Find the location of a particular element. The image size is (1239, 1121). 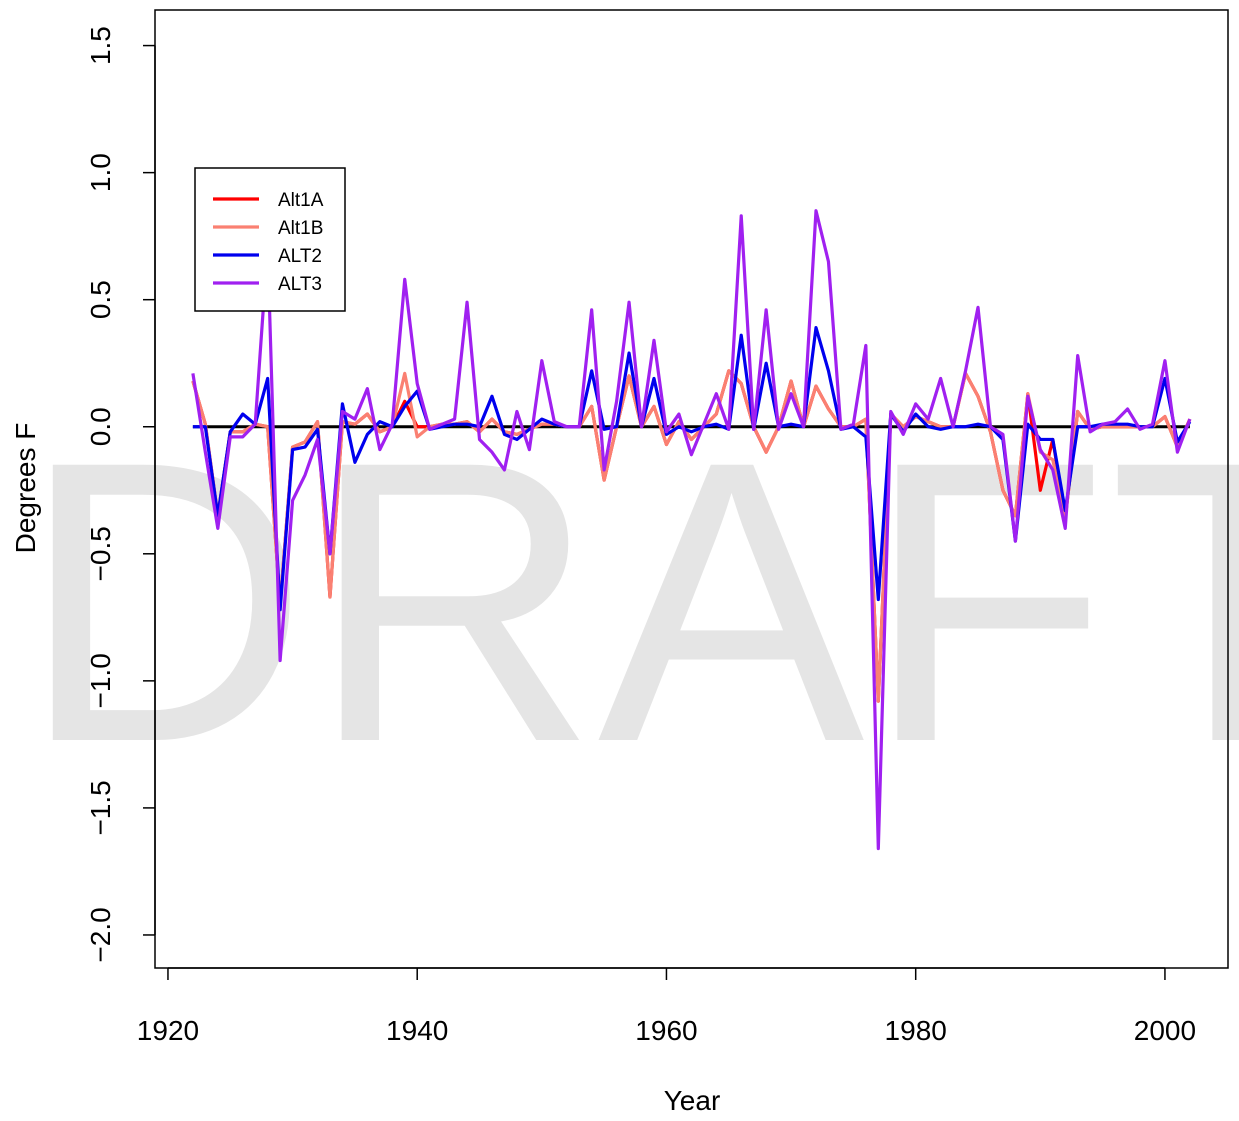

legend-label: ALT2 is located at coordinates (300, 256).